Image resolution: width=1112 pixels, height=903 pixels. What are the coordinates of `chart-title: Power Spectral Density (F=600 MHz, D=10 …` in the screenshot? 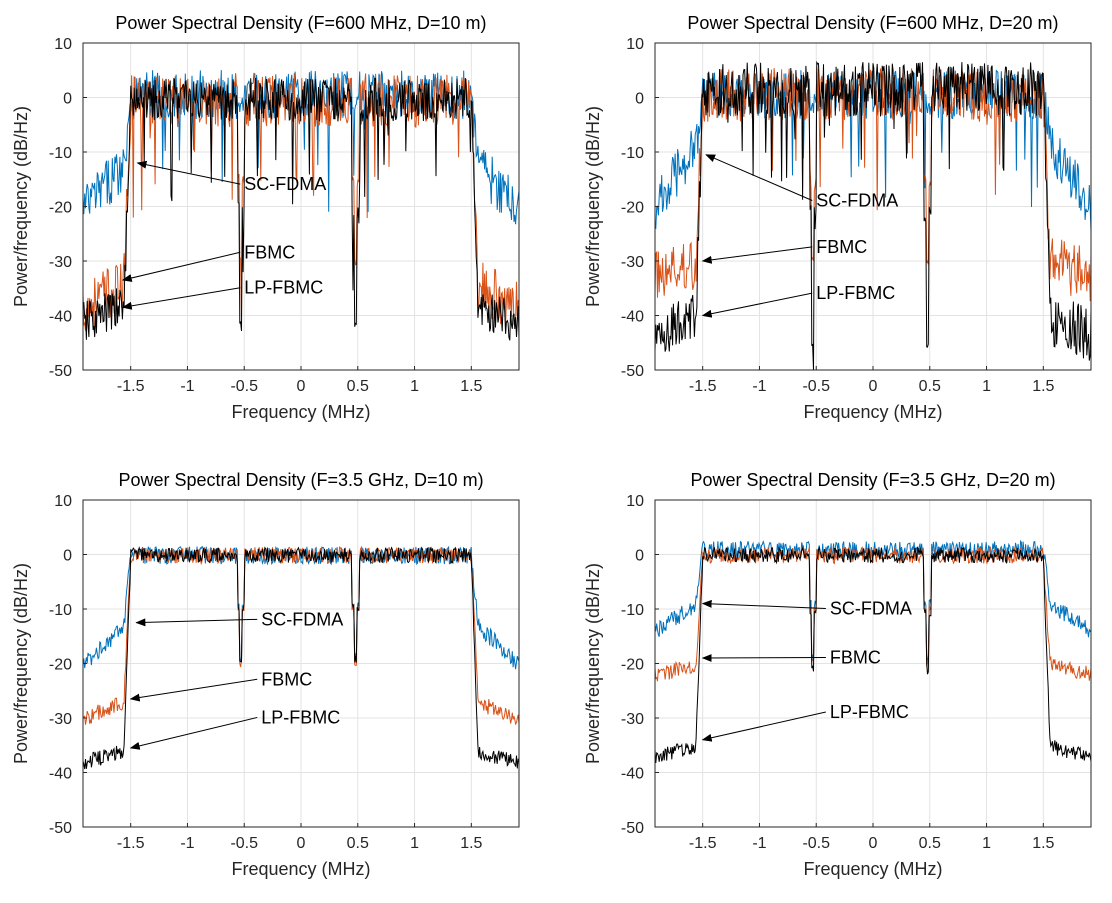 It's located at (300, 23).